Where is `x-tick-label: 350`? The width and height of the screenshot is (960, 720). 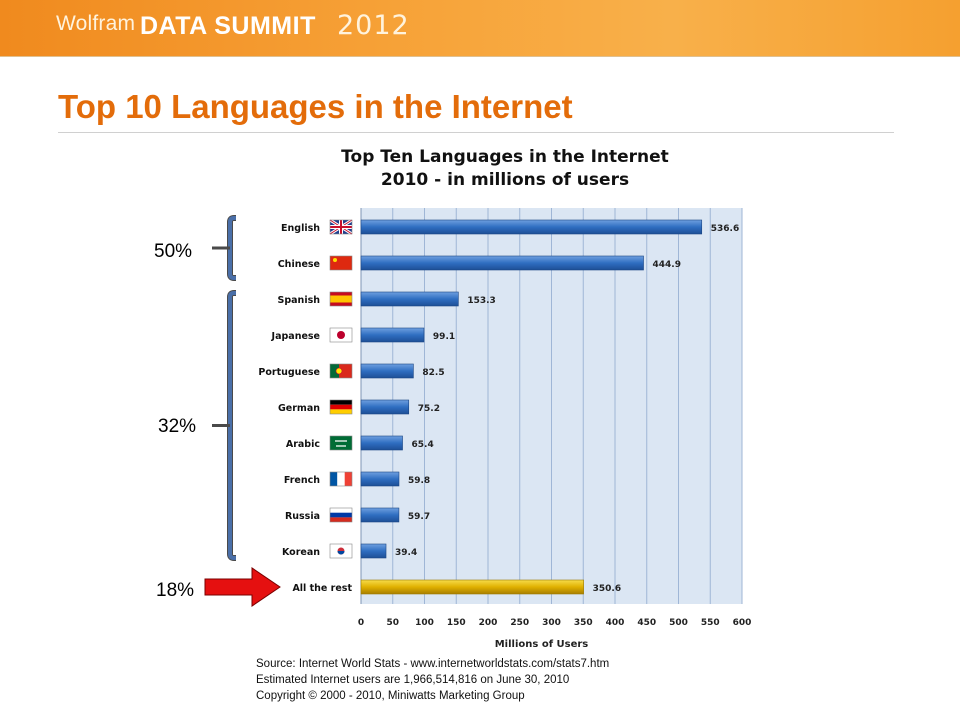
x-tick-label: 350 is located at coordinates (583, 623).